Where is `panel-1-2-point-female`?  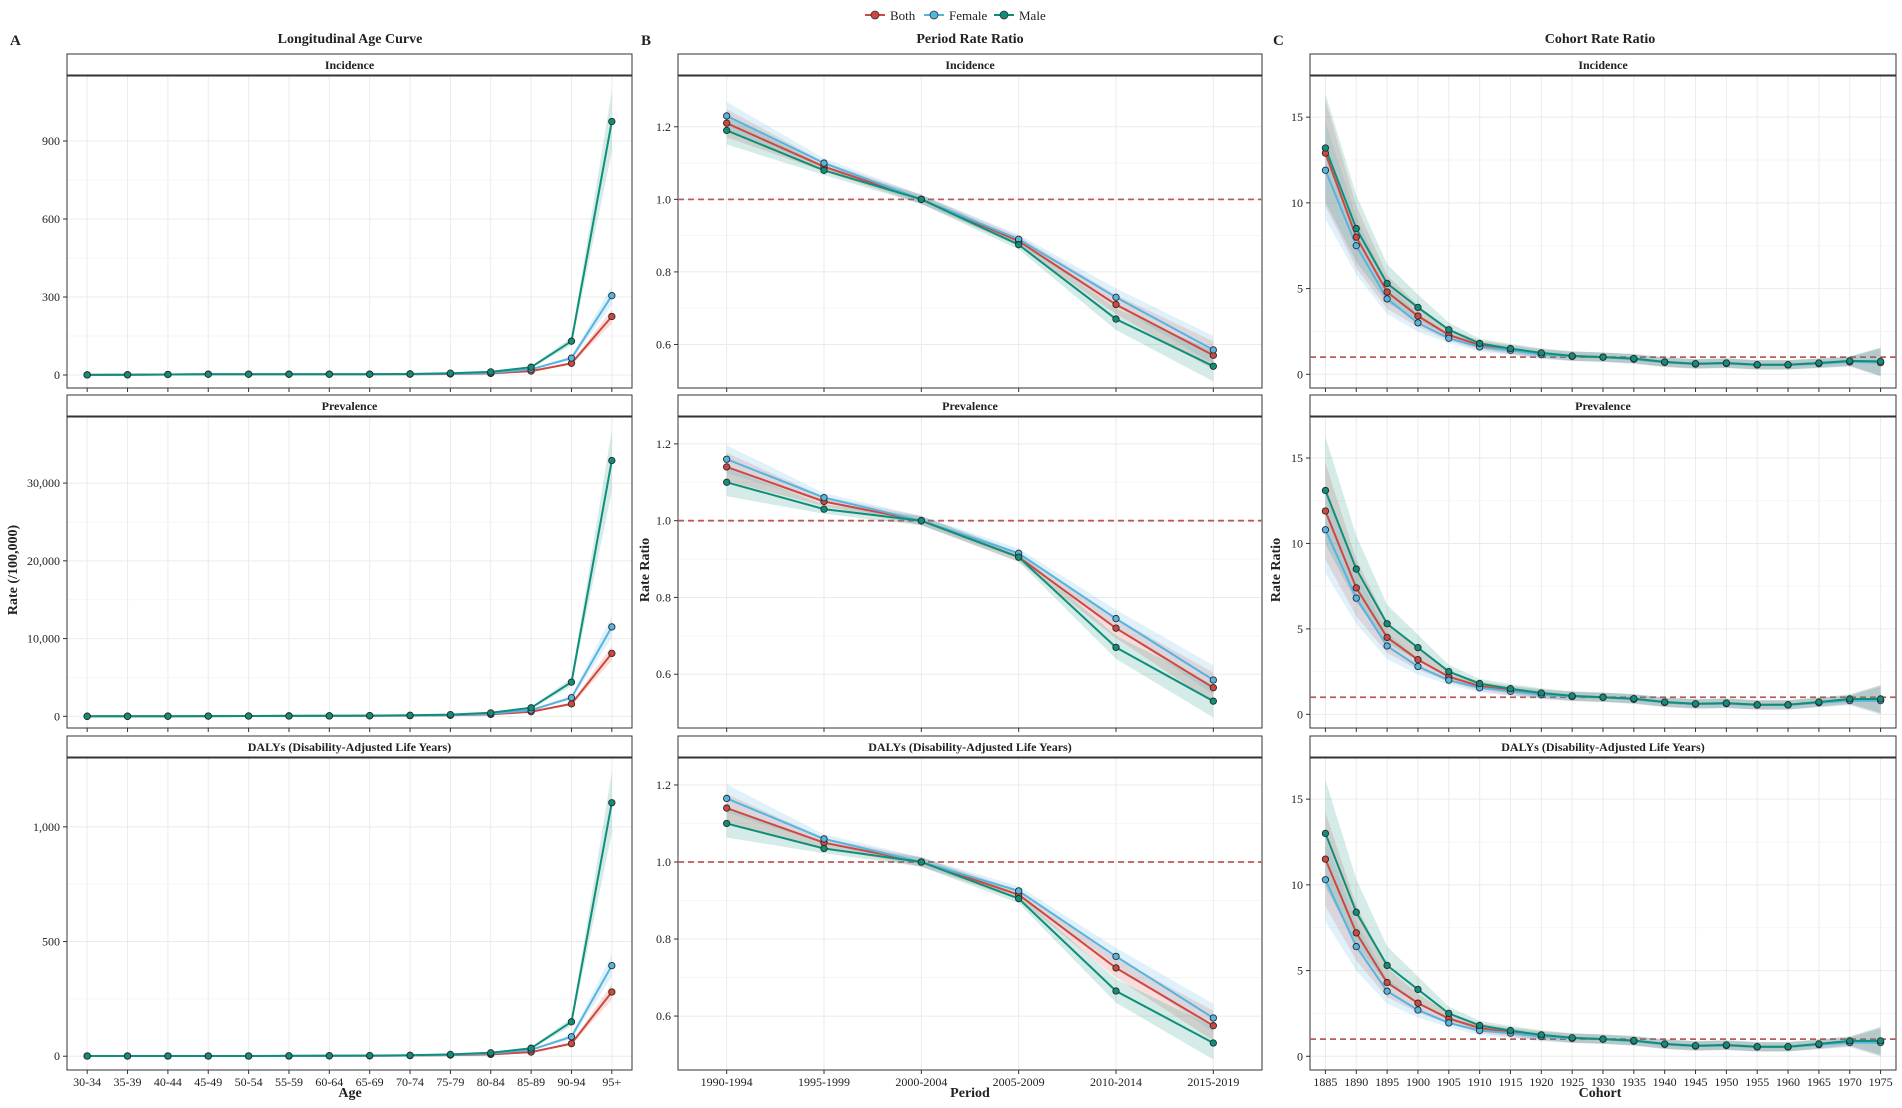
panel-1-2-point-female is located at coordinates (612, 627).